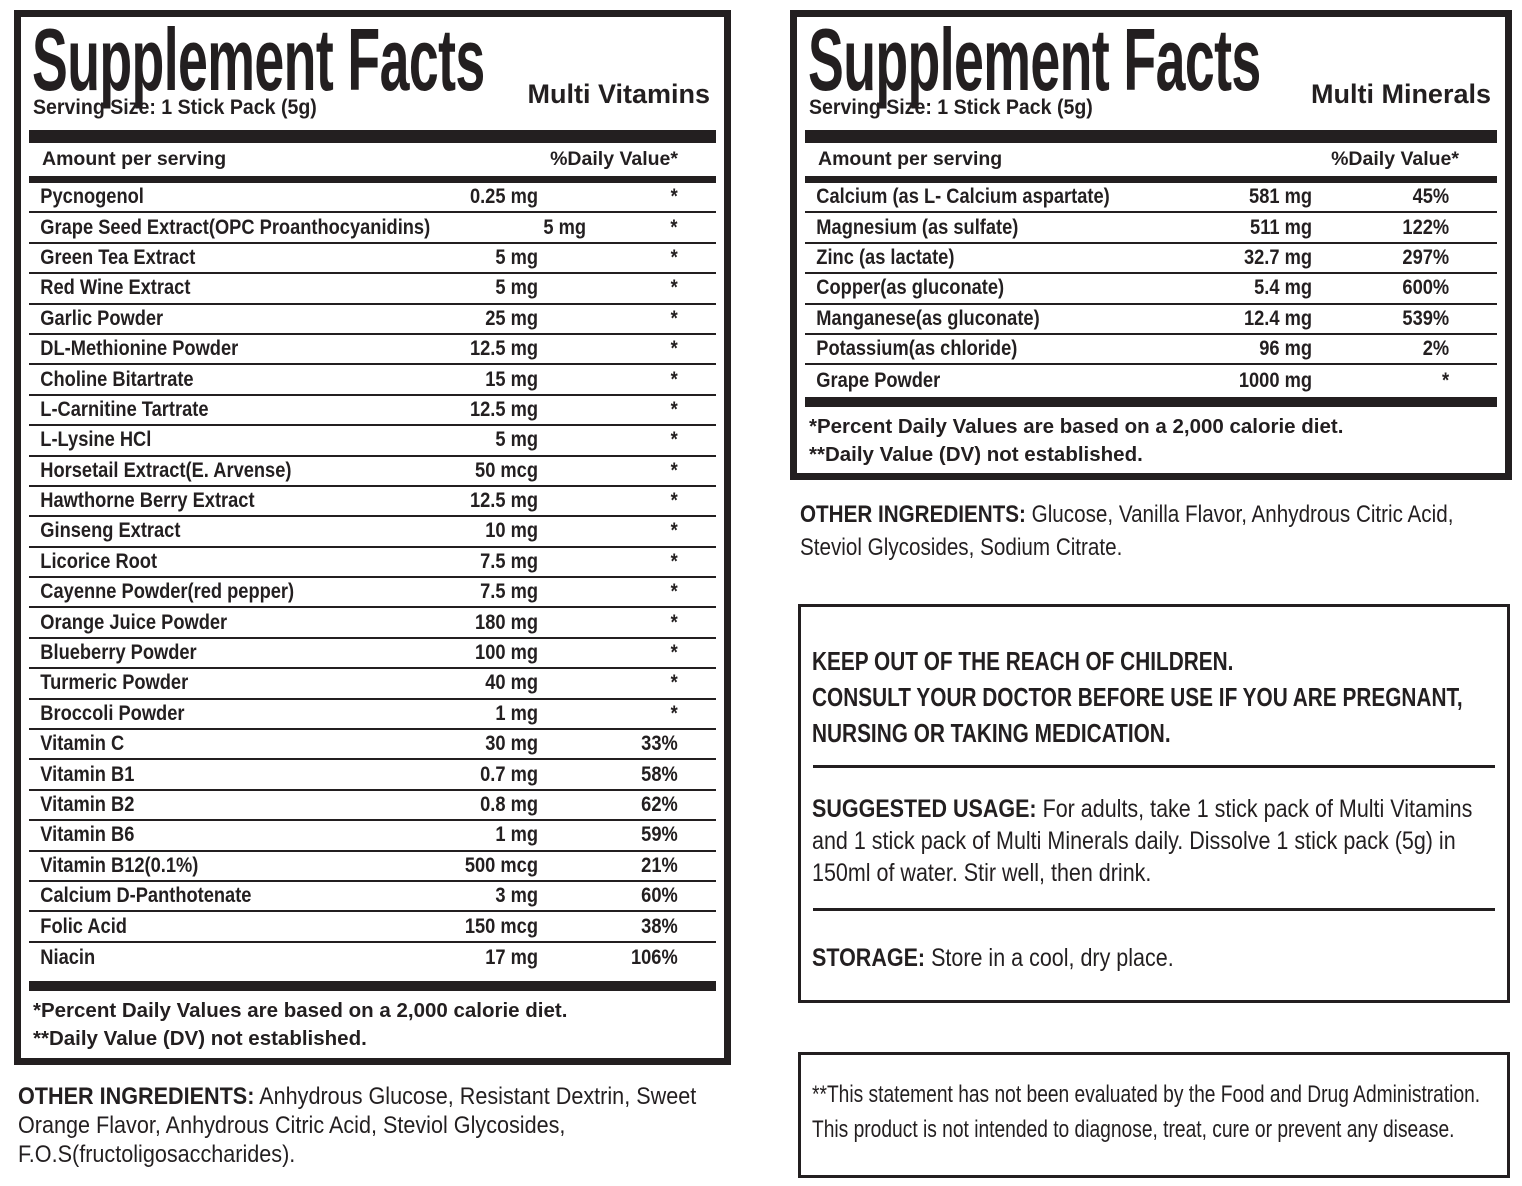 This screenshot has height=1186, width=1522. I want to click on ingredient-amount: 15 mg, so click(511, 379).